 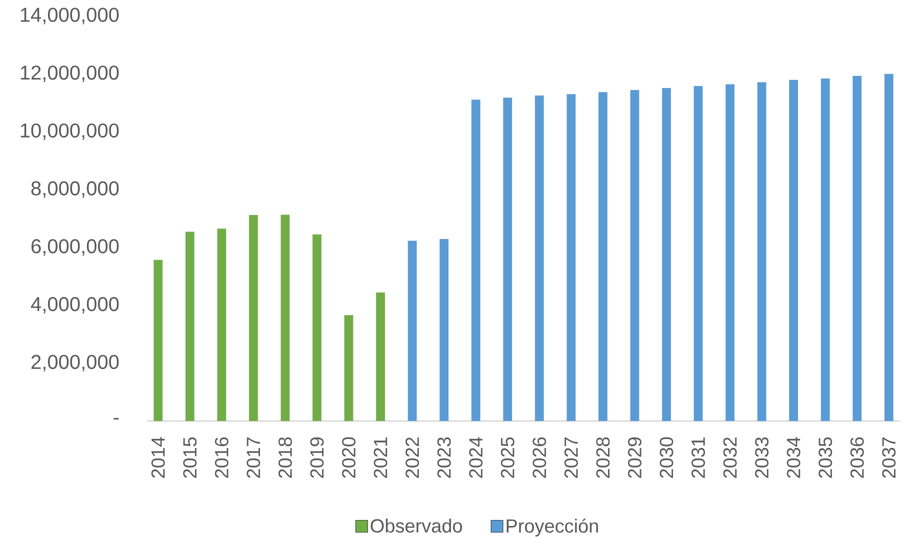 I want to click on y-tick-label: -, so click(x=116, y=419).